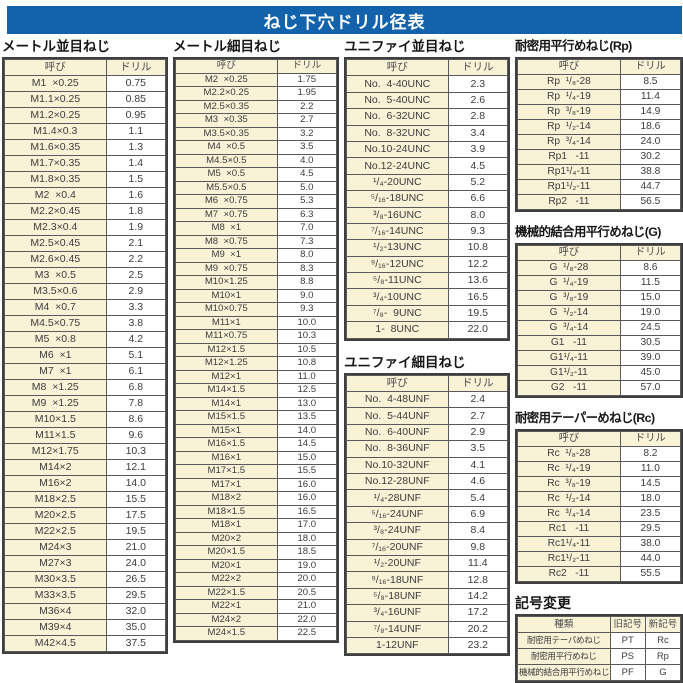 The width and height of the screenshot is (683, 683). Describe the element at coordinates (226, 430) in the screenshot. I see `thread-name-cell: M15×1` at that location.